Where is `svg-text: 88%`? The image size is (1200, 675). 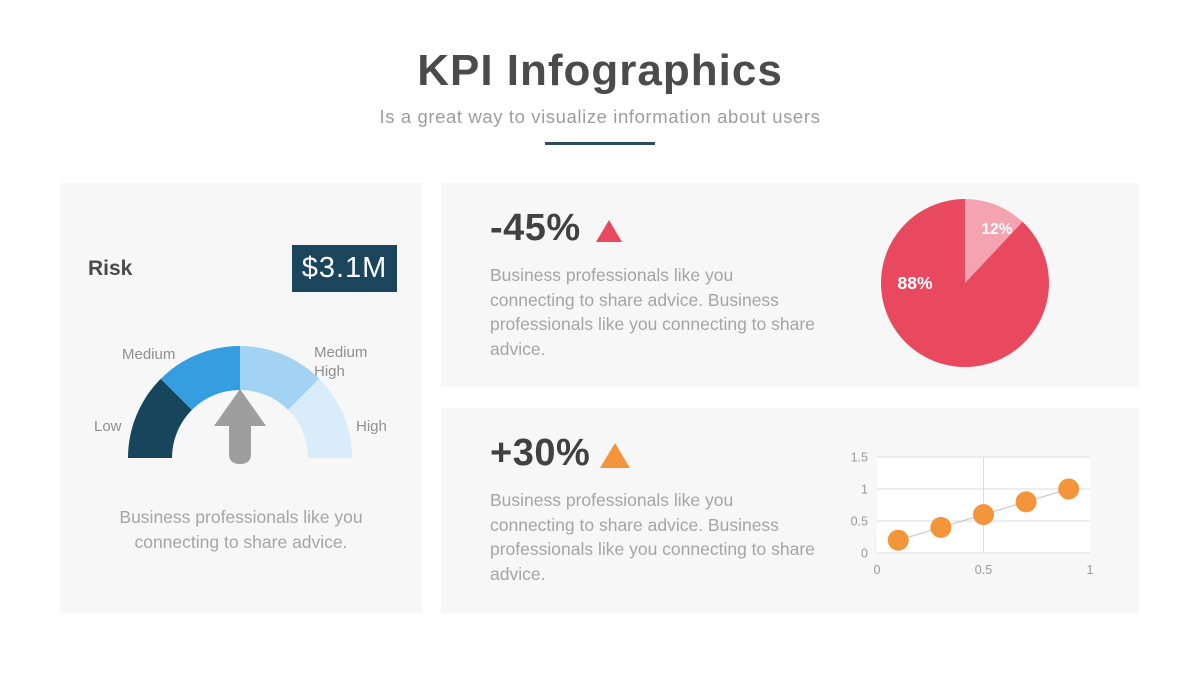
svg-text: 88% is located at coordinates (914, 283).